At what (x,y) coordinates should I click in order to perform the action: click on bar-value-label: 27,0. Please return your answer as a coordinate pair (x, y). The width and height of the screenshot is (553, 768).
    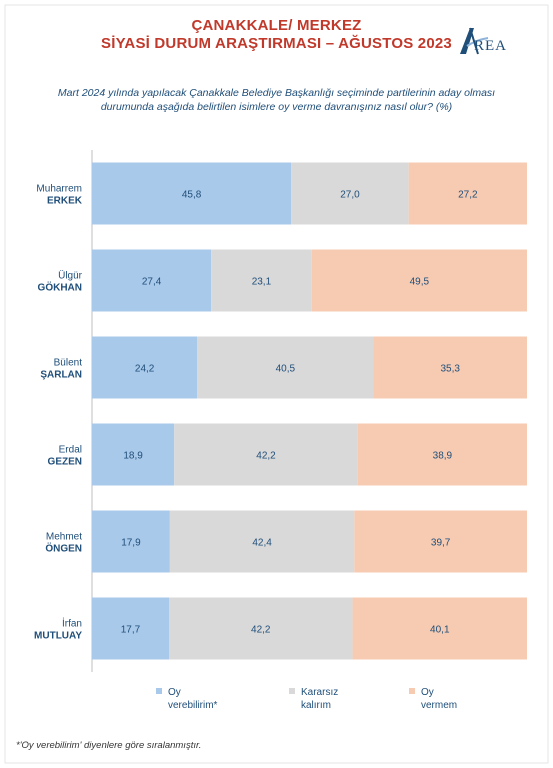
    Looking at the image, I should click on (350, 195).